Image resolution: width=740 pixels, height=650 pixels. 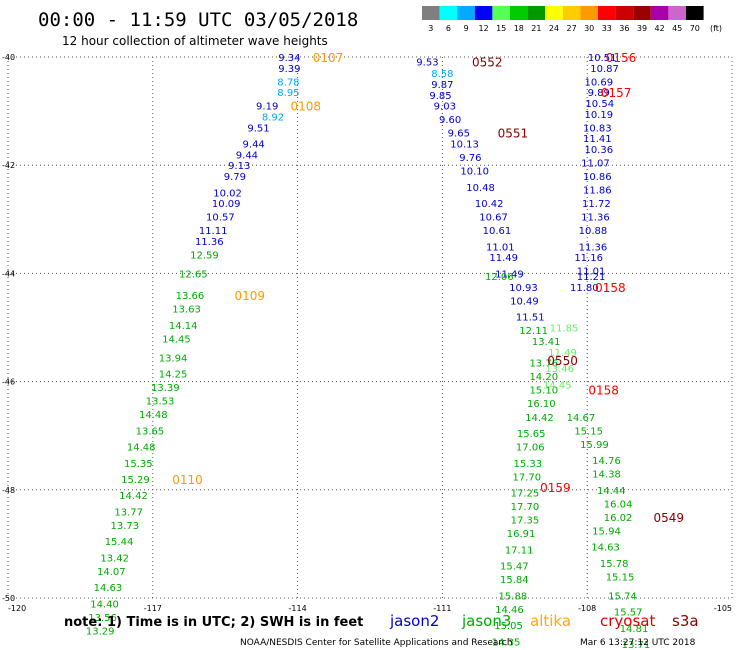 I want to click on swh-value-jason3: 13.53, so click(x=160, y=402).